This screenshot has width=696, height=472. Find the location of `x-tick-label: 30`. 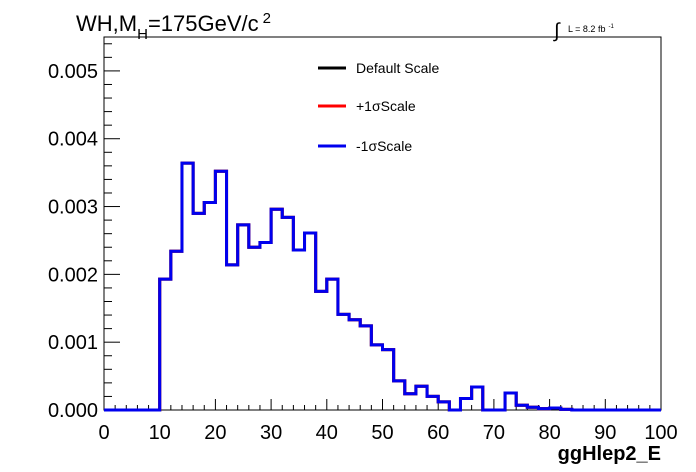

x-tick-label: 30 is located at coordinates (271, 433).